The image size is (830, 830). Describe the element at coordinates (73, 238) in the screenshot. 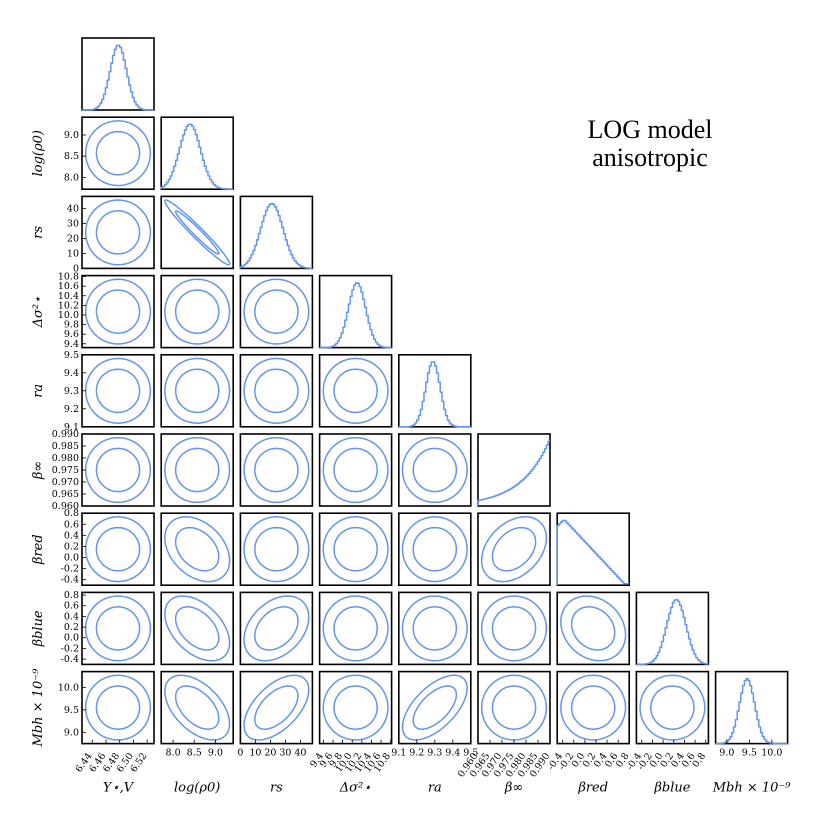

I see `y-tick-label: 20` at that location.